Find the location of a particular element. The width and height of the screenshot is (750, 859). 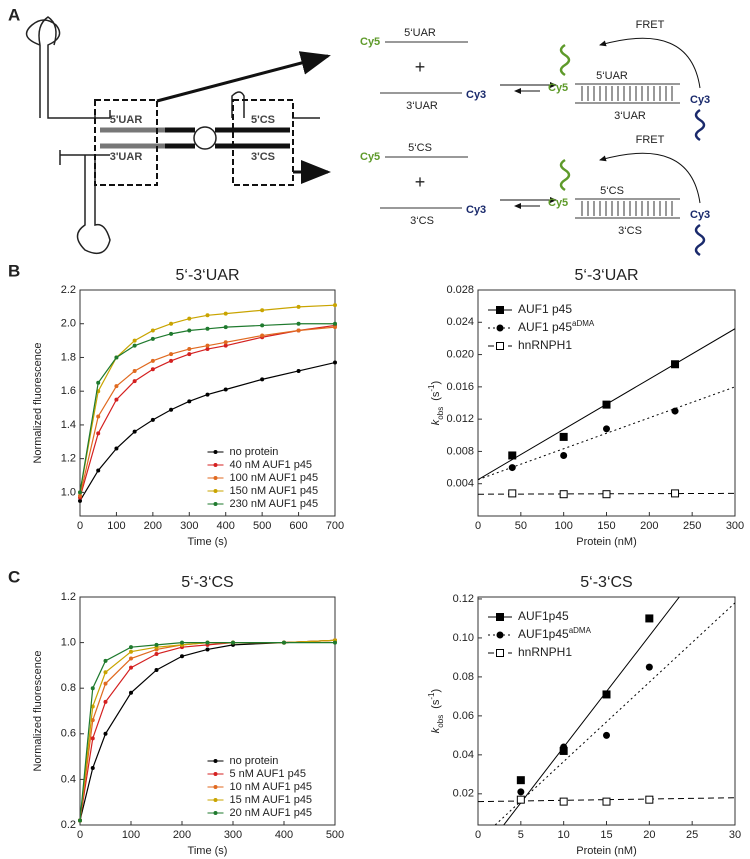

legend-label: 20 nM AUF1 p45 is located at coordinates (271, 813).